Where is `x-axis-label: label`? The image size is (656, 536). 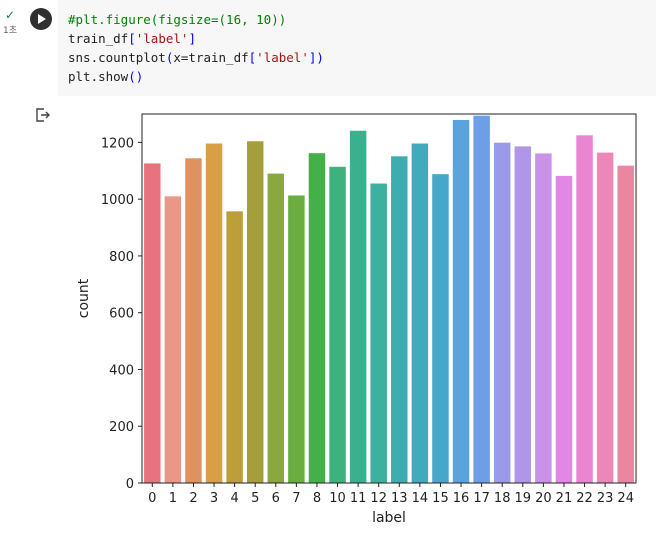 x-axis-label: label is located at coordinates (389, 518).